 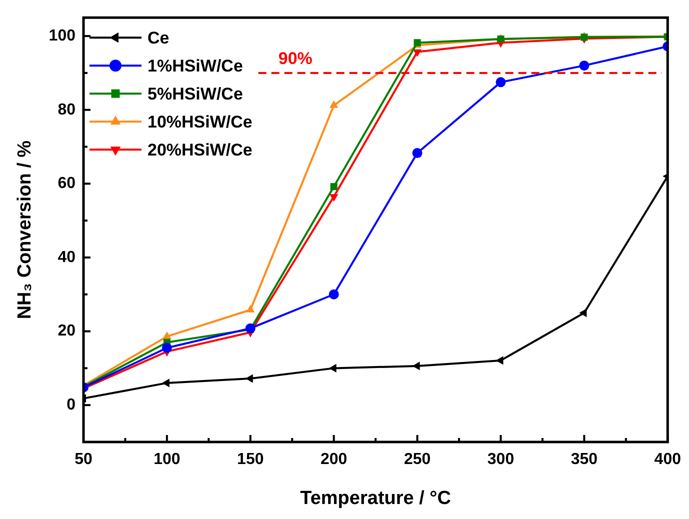 I want to click on x-tick-label: 200, so click(x=334, y=459).